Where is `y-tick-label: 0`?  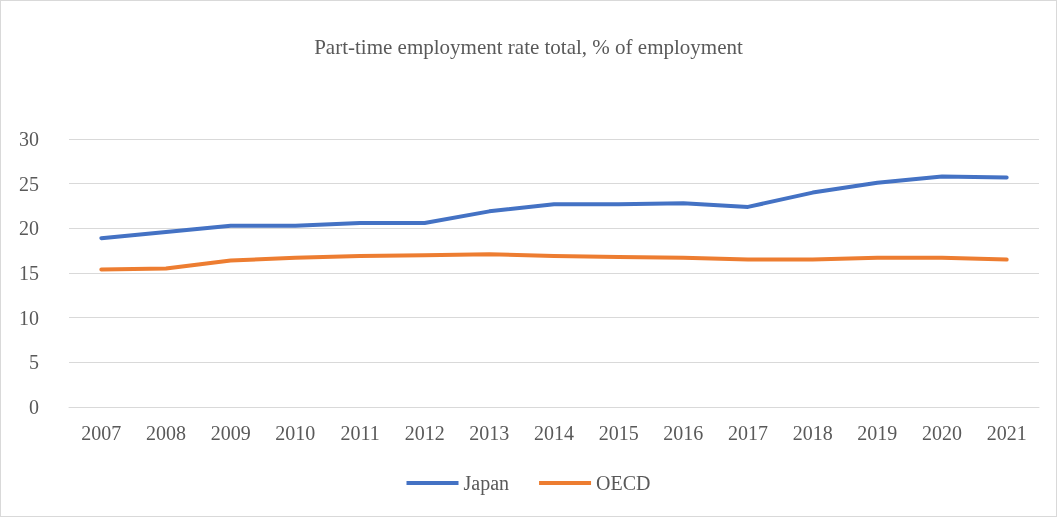
y-tick-label: 0 is located at coordinates (34, 407).